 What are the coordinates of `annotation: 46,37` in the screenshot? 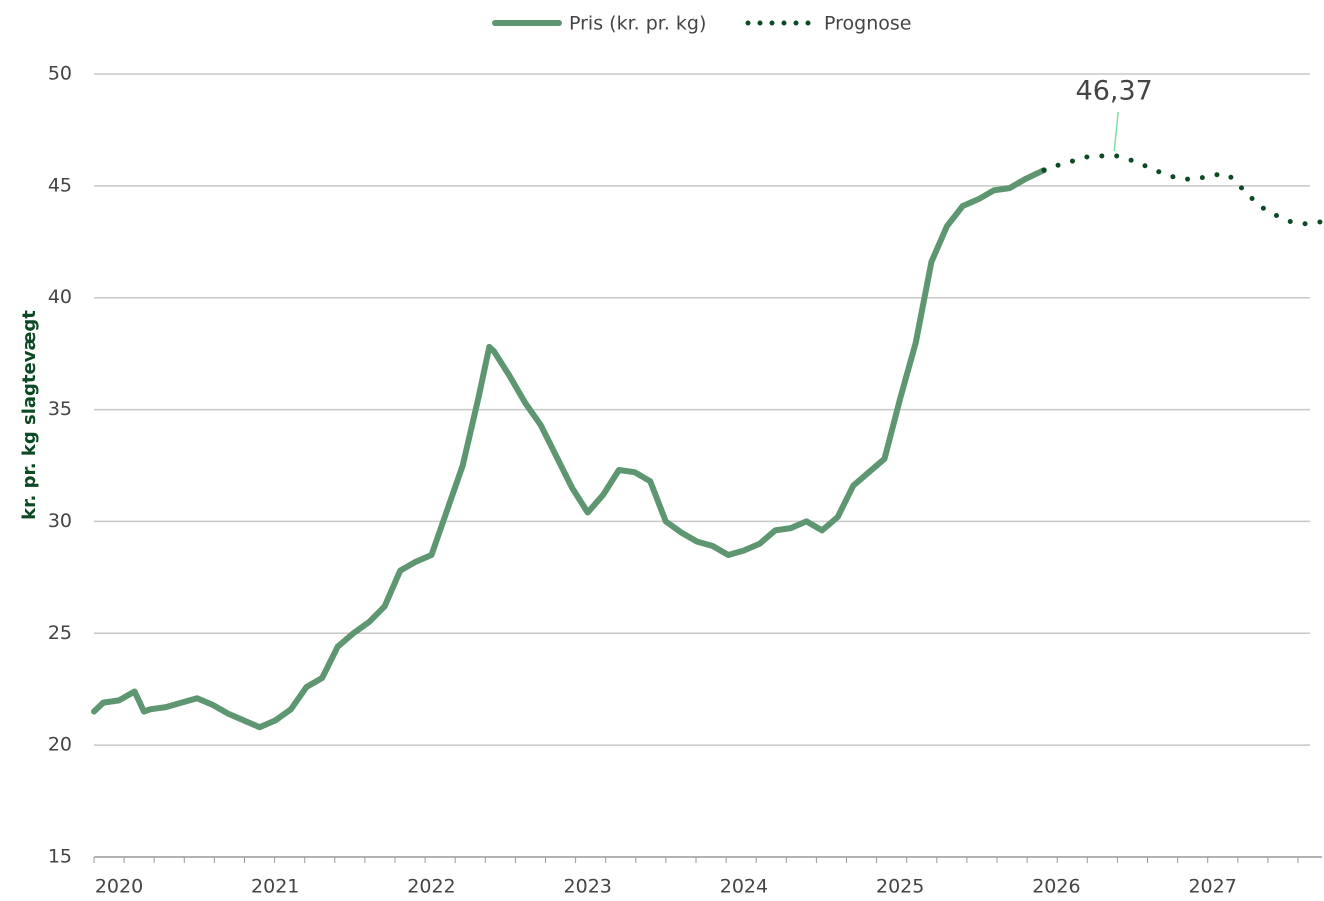 It's located at (1114, 91).